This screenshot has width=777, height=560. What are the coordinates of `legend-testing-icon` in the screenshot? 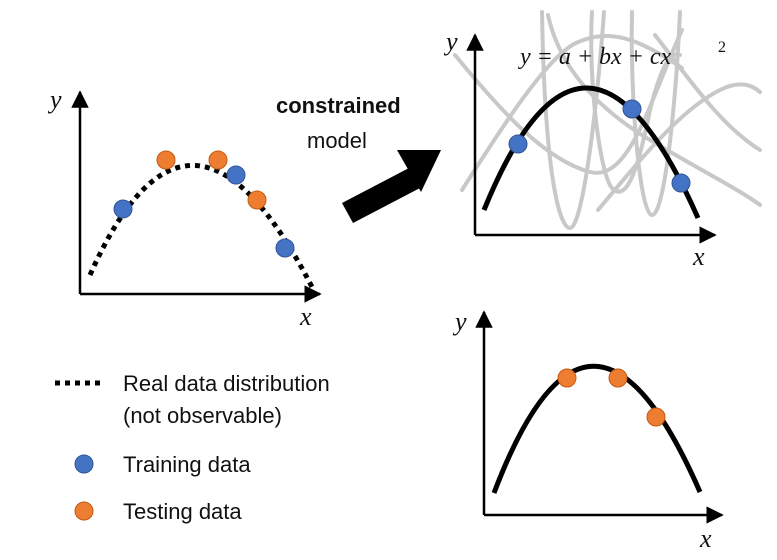 It's located at (84, 511).